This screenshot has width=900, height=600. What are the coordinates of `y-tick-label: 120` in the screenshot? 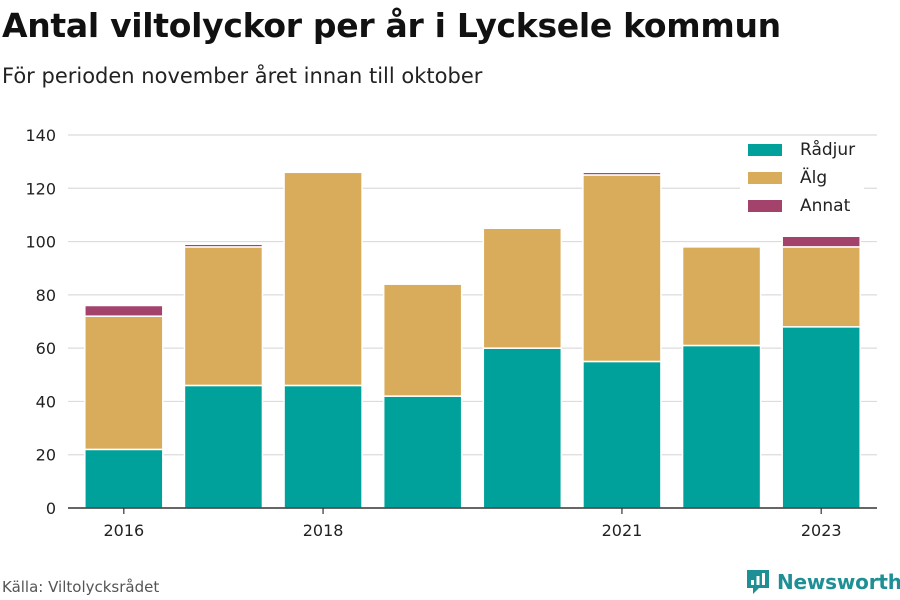 It's located at (40, 188).